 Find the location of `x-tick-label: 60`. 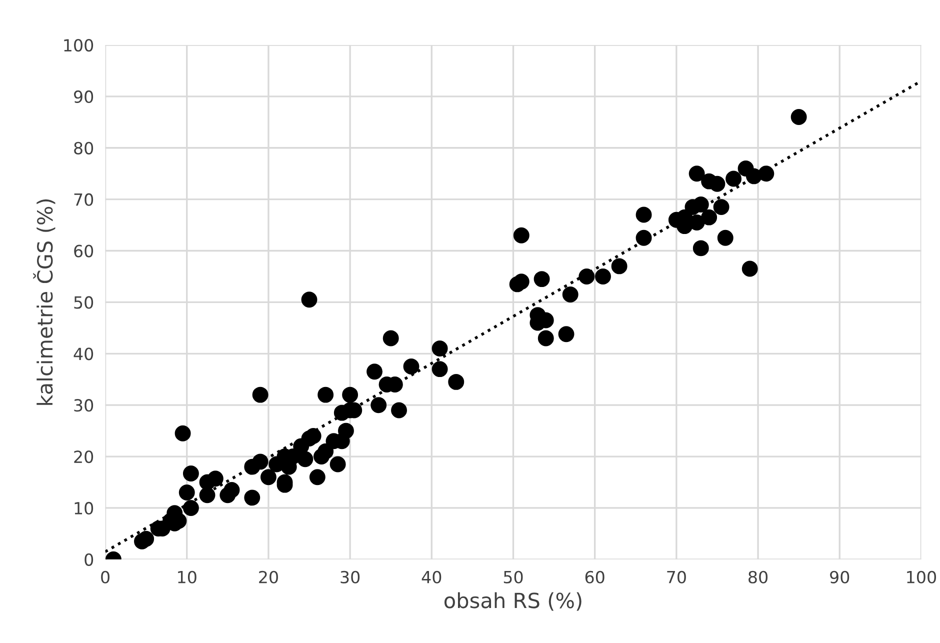

x-tick-label: 60 is located at coordinates (594, 577).